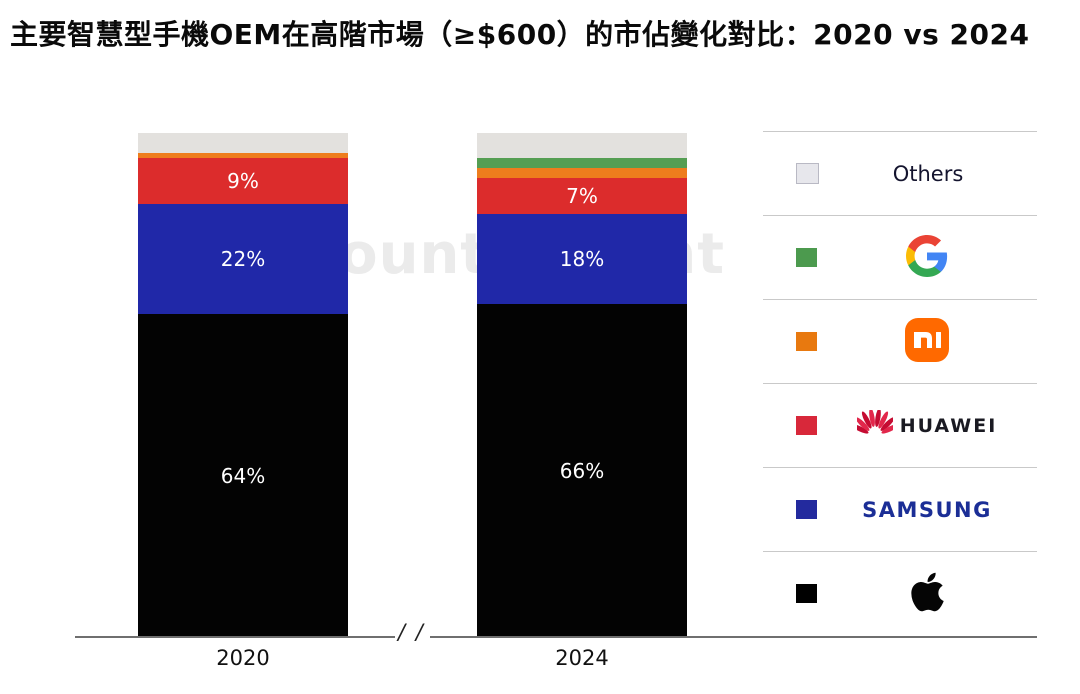  I want to click on legend-item-xiaomi, so click(900, 341).